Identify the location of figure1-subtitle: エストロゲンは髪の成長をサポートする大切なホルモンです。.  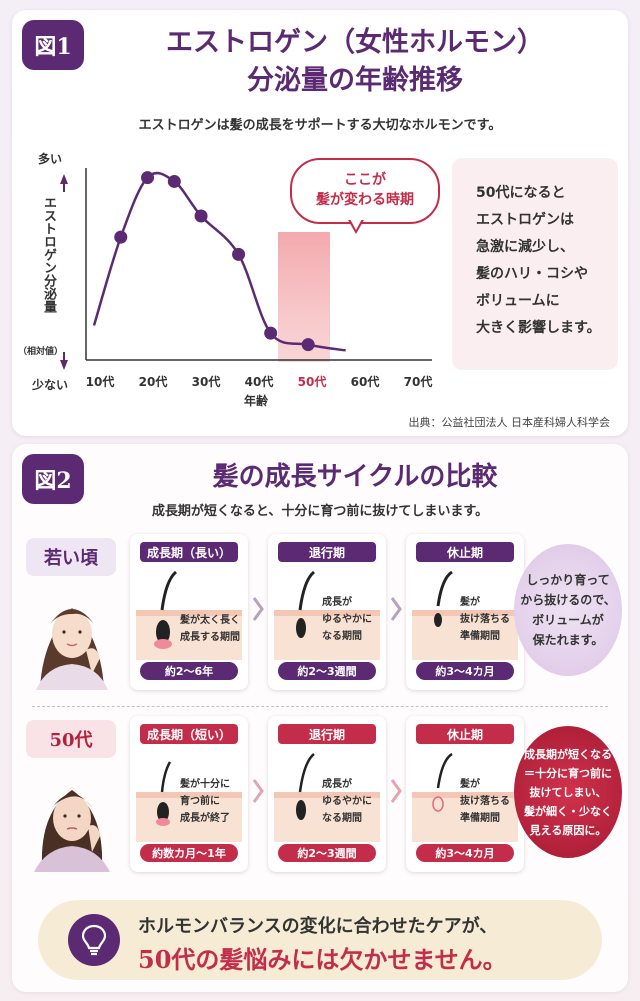
(320, 125).